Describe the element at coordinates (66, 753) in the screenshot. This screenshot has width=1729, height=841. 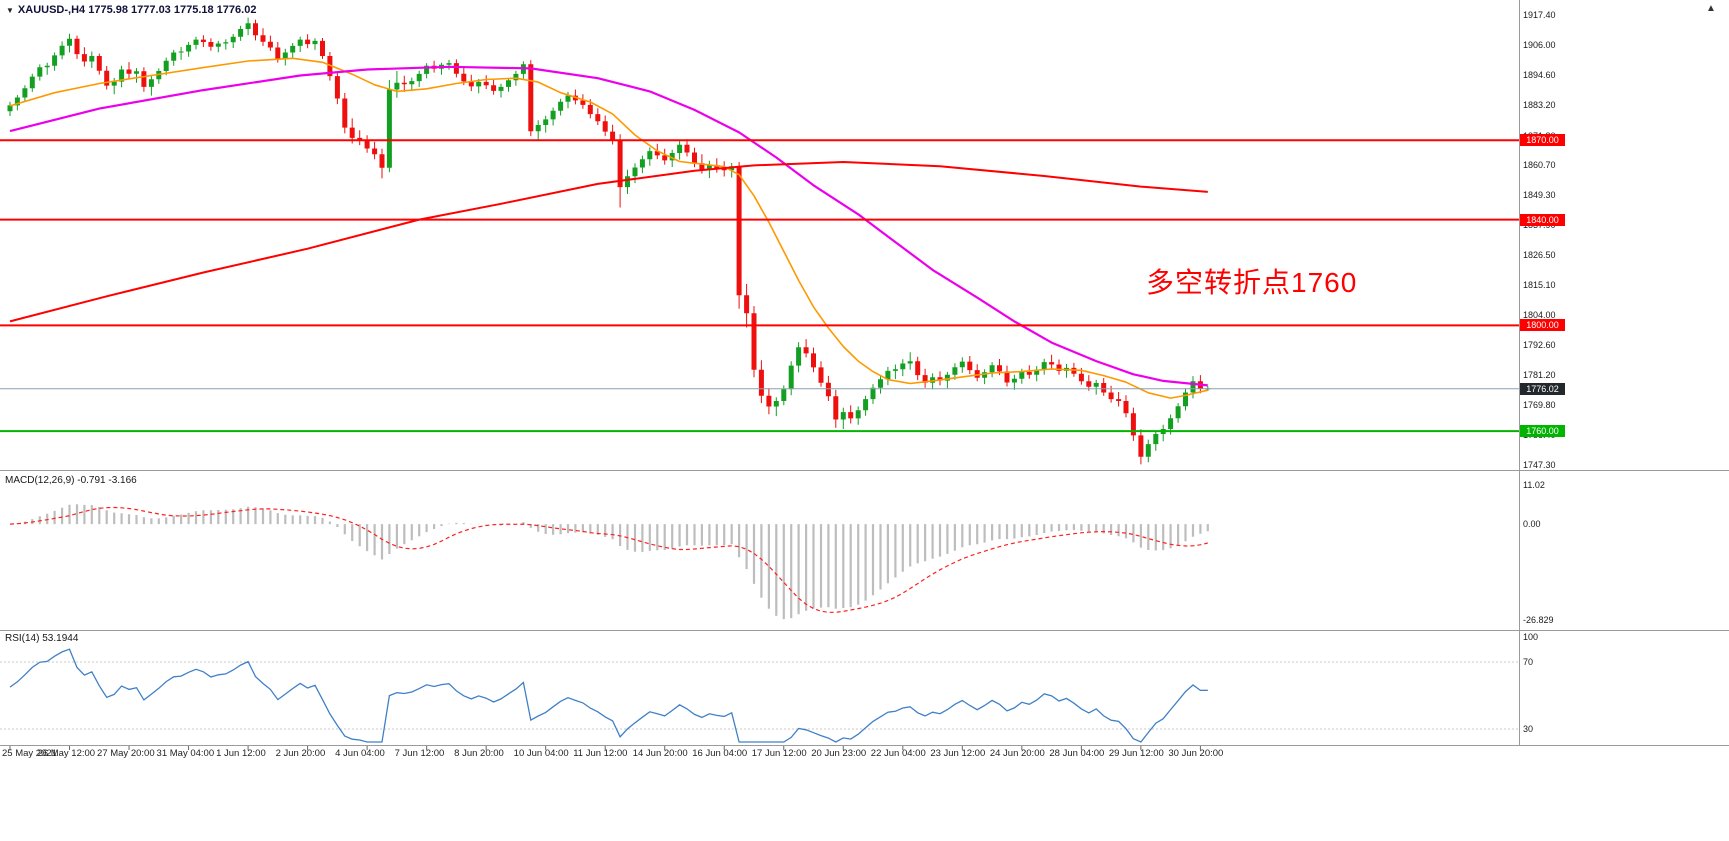
I see `time-axis-label: 26 May 12:00` at that location.